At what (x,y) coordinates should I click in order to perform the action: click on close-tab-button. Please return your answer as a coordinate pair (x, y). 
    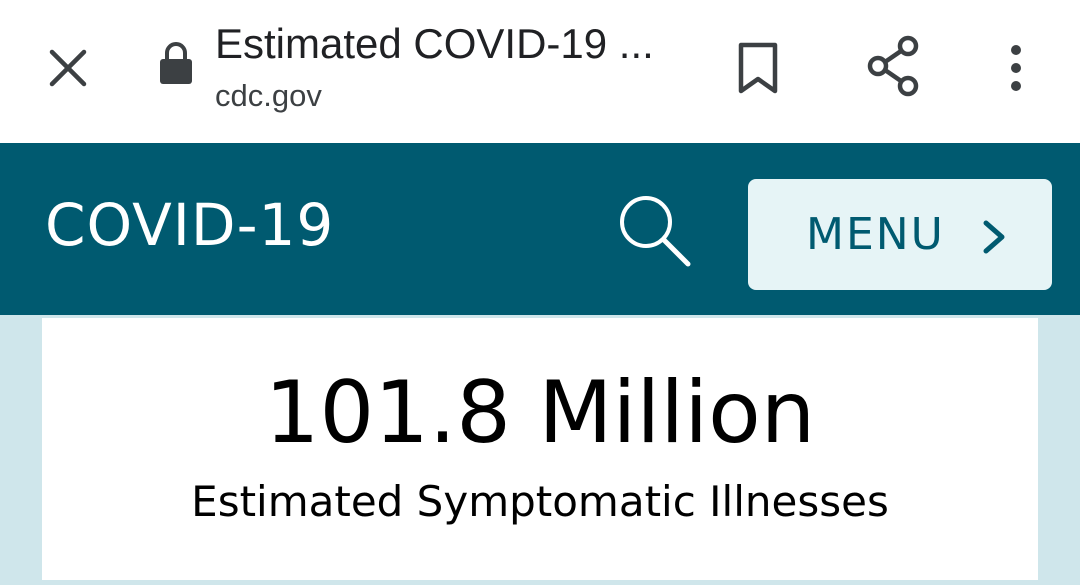
    Looking at the image, I should click on (68, 68).